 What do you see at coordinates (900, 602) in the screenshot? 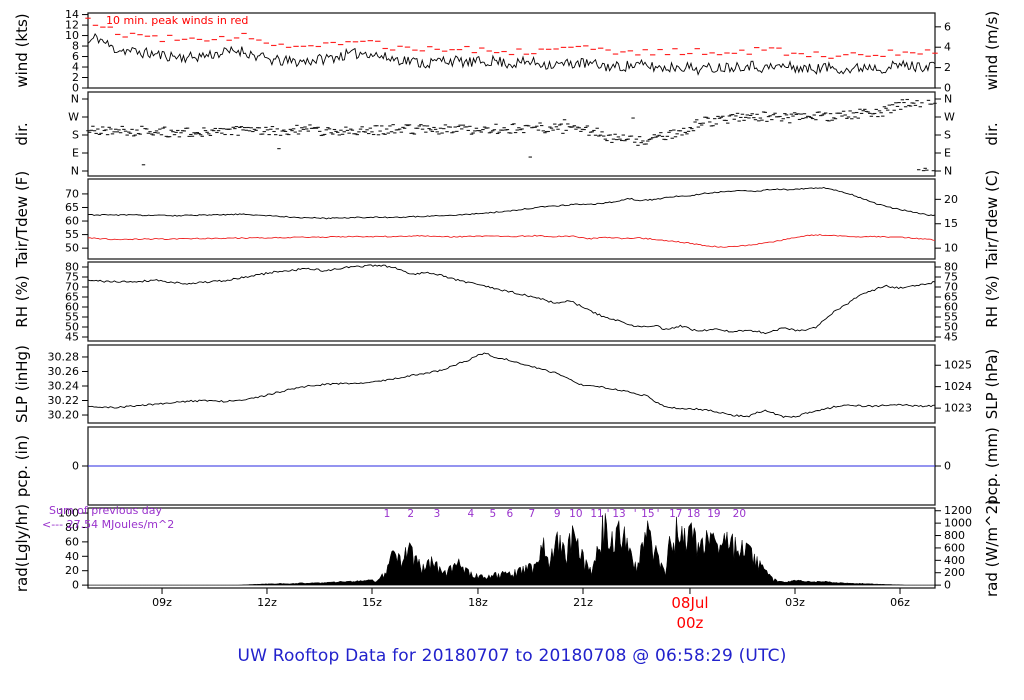
I see `xtick-label: 06z` at bounding box center [900, 602].